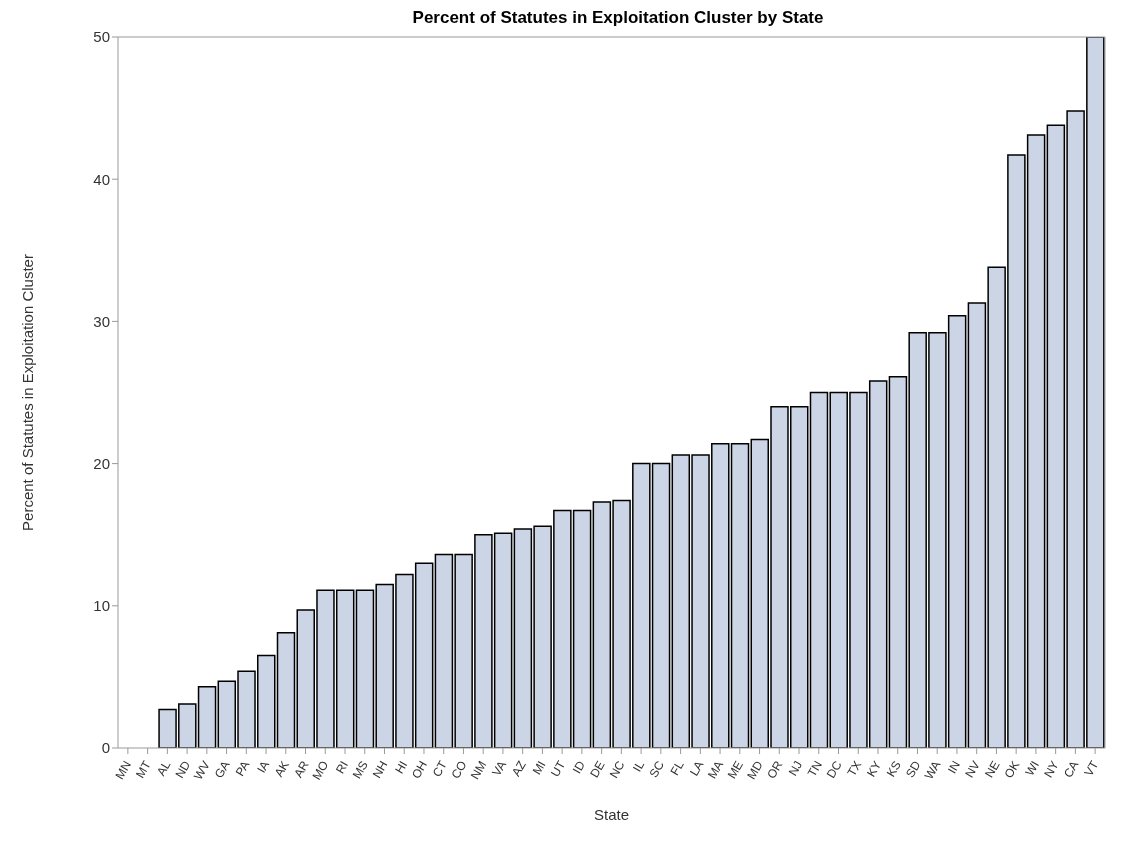 This screenshot has width=1127, height=850. Describe the element at coordinates (696, 768) in the screenshot. I see `x-tick-label: LA` at that location.